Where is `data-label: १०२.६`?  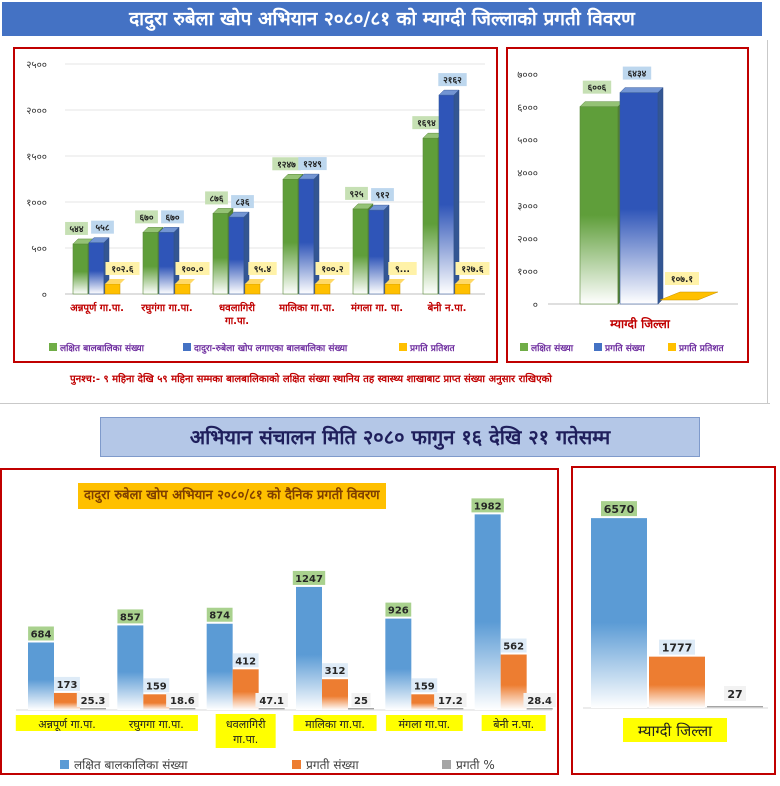 data-label: १०२.६ is located at coordinates (122, 270).